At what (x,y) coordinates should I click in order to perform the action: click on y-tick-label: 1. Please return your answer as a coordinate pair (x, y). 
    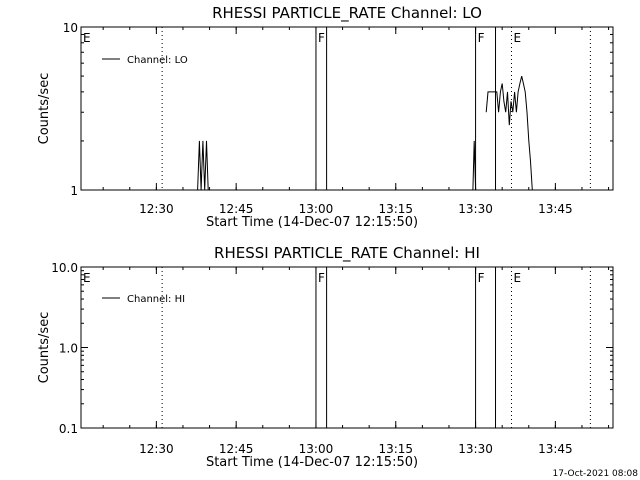
    Looking at the image, I should click on (74, 191).